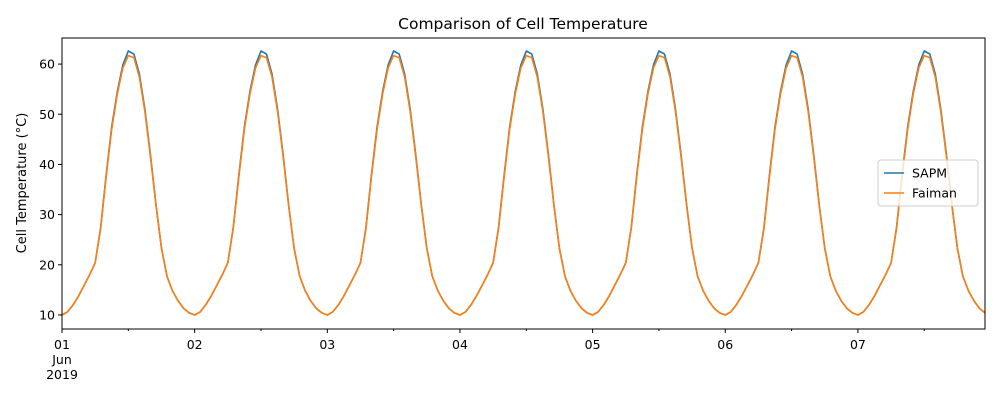 The width and height of the screenshot is (1000, 400). What do you see at coordinates (47, 164) in the screenshot?
I see `y-tick-label: 40` at bounding box center [47, 164].